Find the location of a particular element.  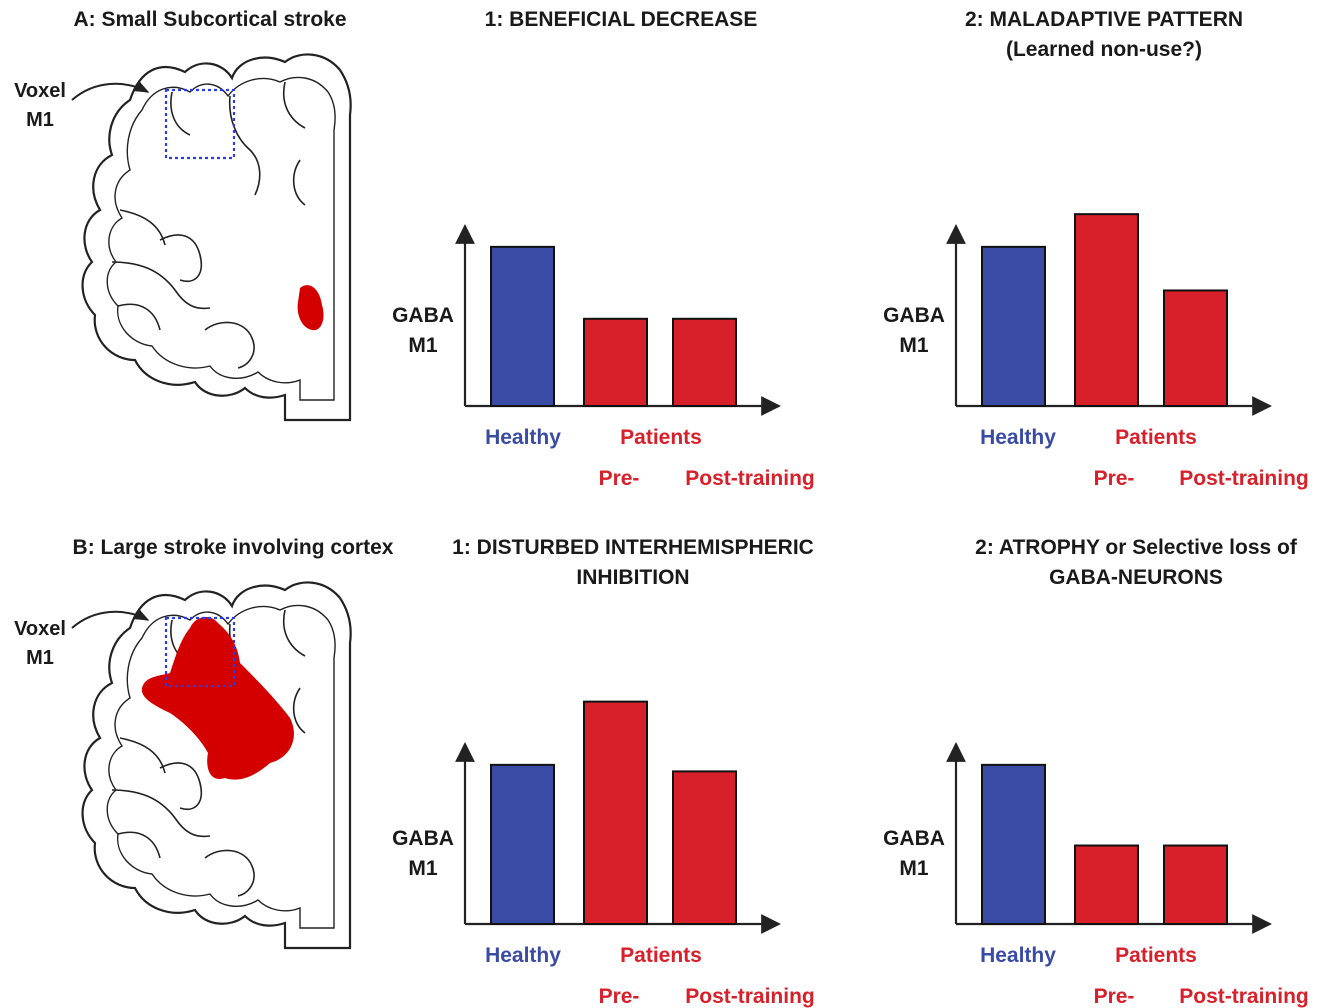

lesion-small is located at coordinates (310, 308).